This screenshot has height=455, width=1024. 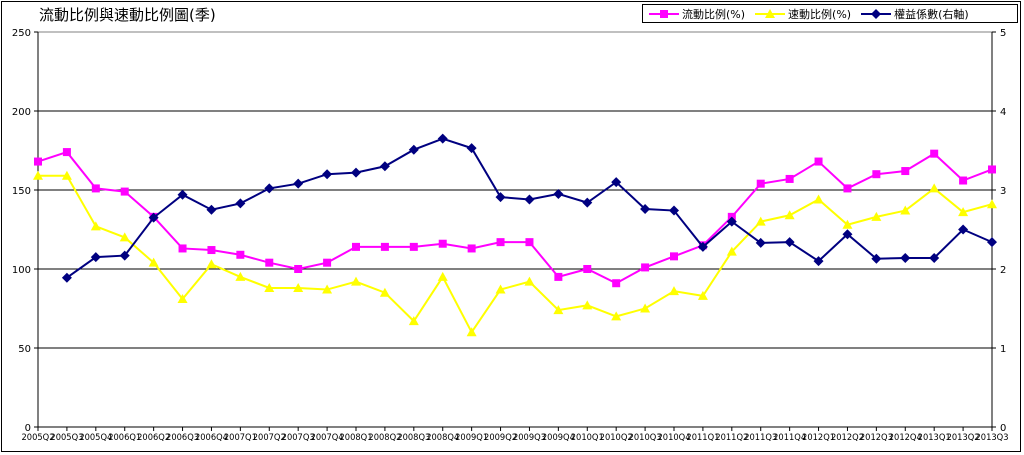 I want to click on x-tick-label: 2013Q2, so click(x=963, y=438).